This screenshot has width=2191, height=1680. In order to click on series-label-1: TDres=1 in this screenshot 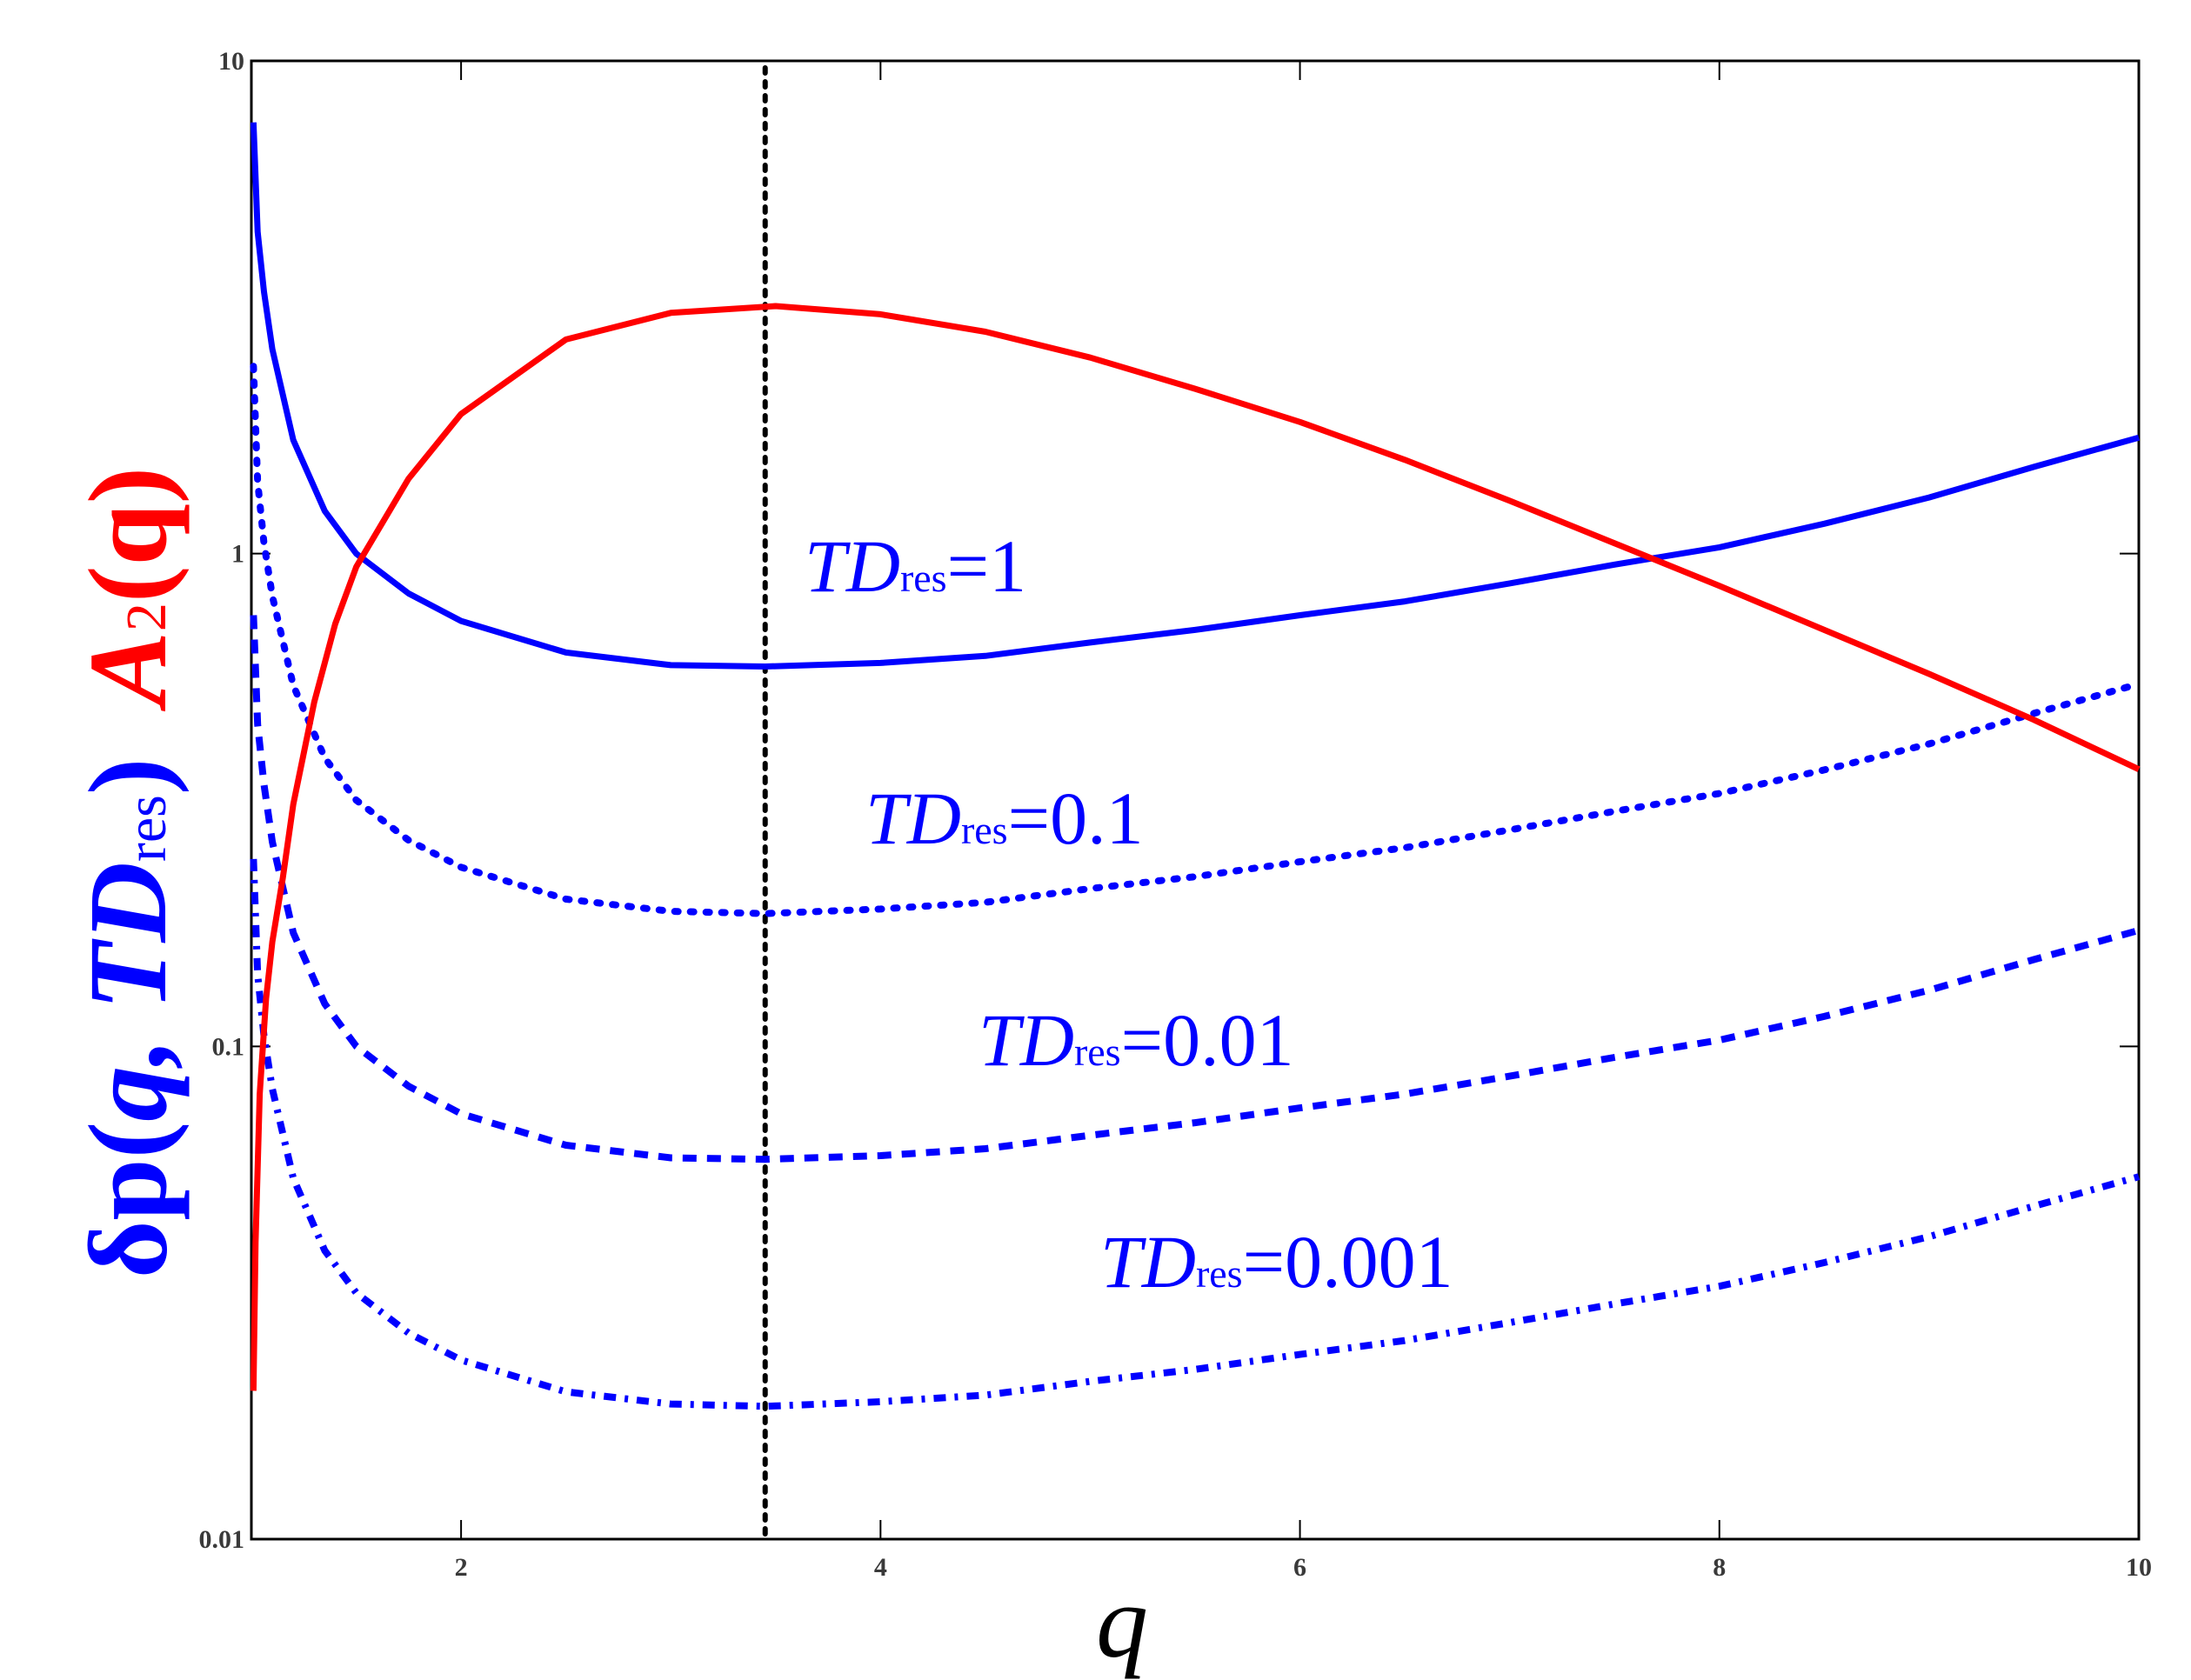, I will do `click(915, 566)`.